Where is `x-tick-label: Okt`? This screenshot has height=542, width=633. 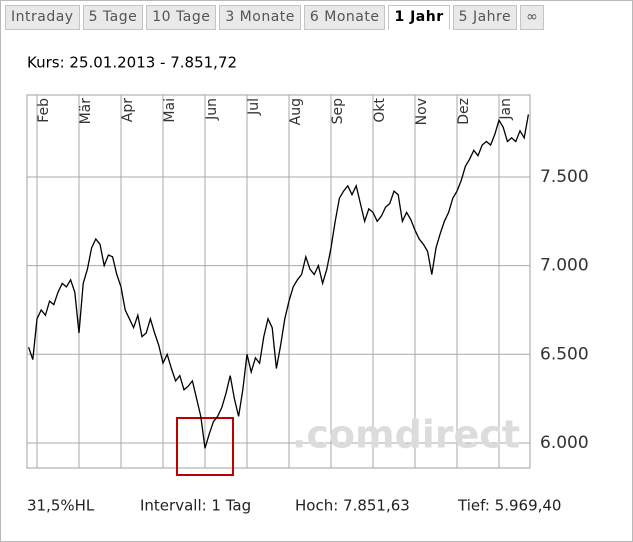 x-tick-label: Okt is located at coordinates (380, 109).